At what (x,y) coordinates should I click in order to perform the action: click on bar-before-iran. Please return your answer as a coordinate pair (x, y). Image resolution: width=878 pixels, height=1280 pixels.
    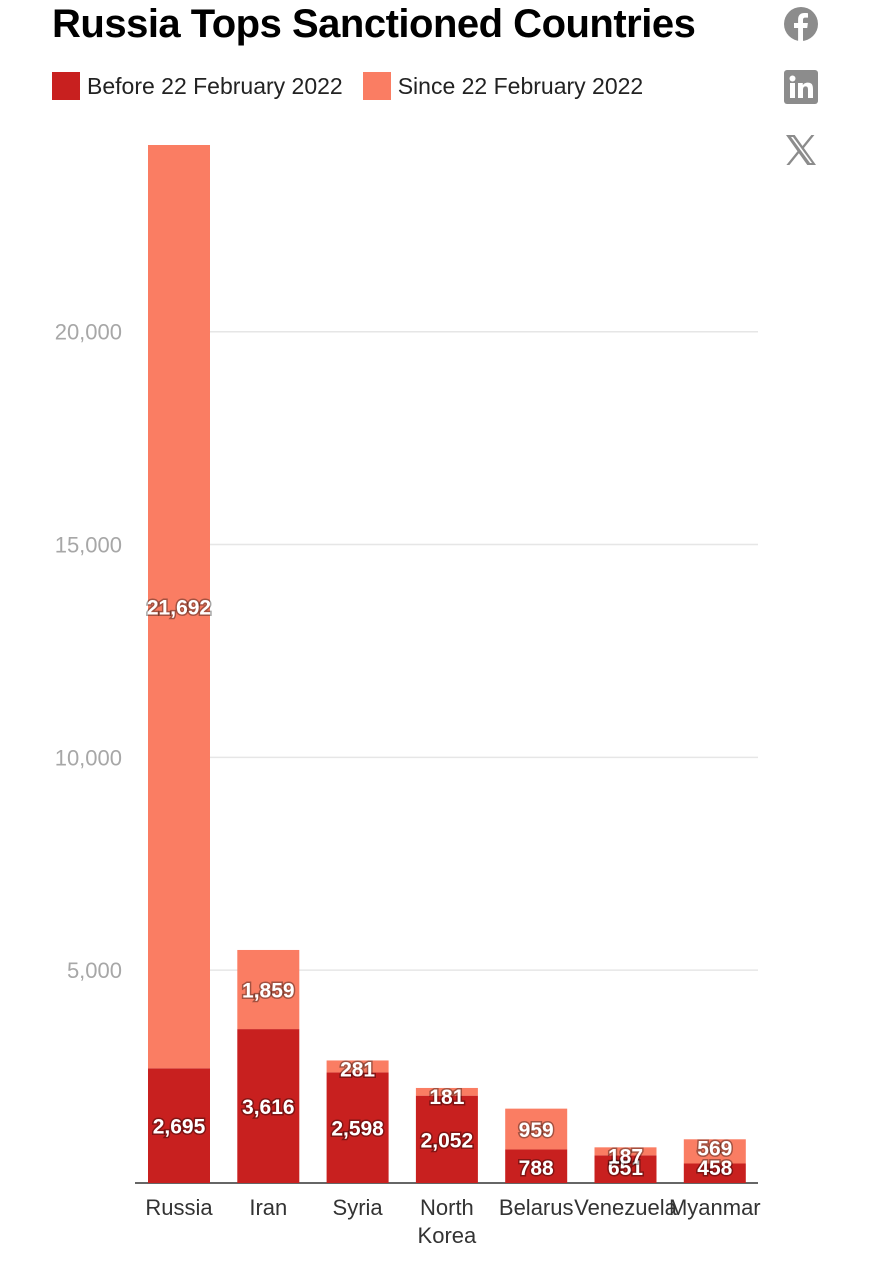
    Looking at the image, I should click on (268, 1106).